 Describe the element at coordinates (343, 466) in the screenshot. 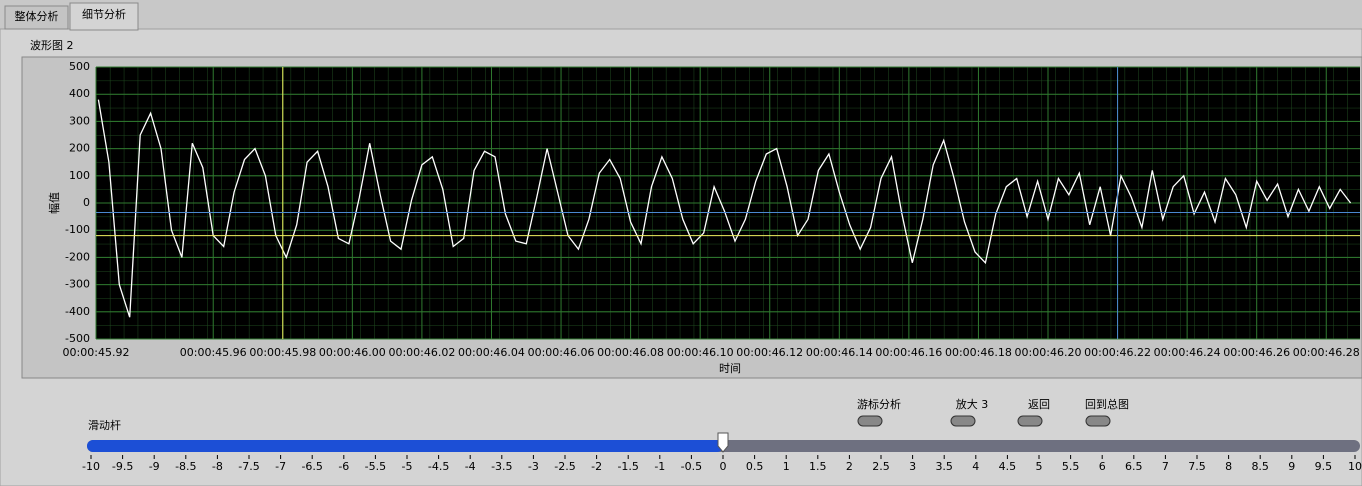

I see `slider-tick-label: -6` at that location.